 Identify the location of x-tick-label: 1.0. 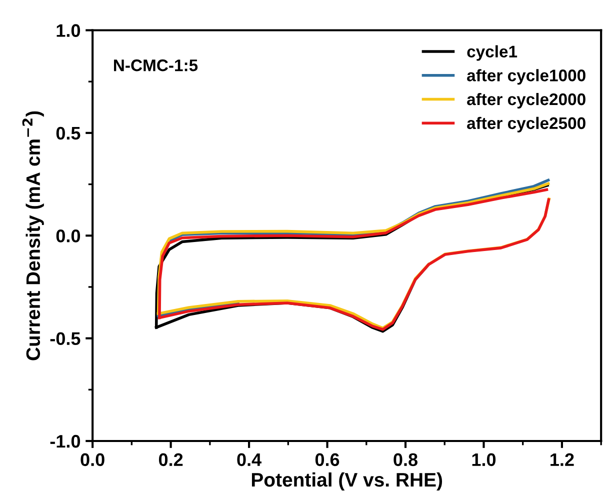
(484, 459).